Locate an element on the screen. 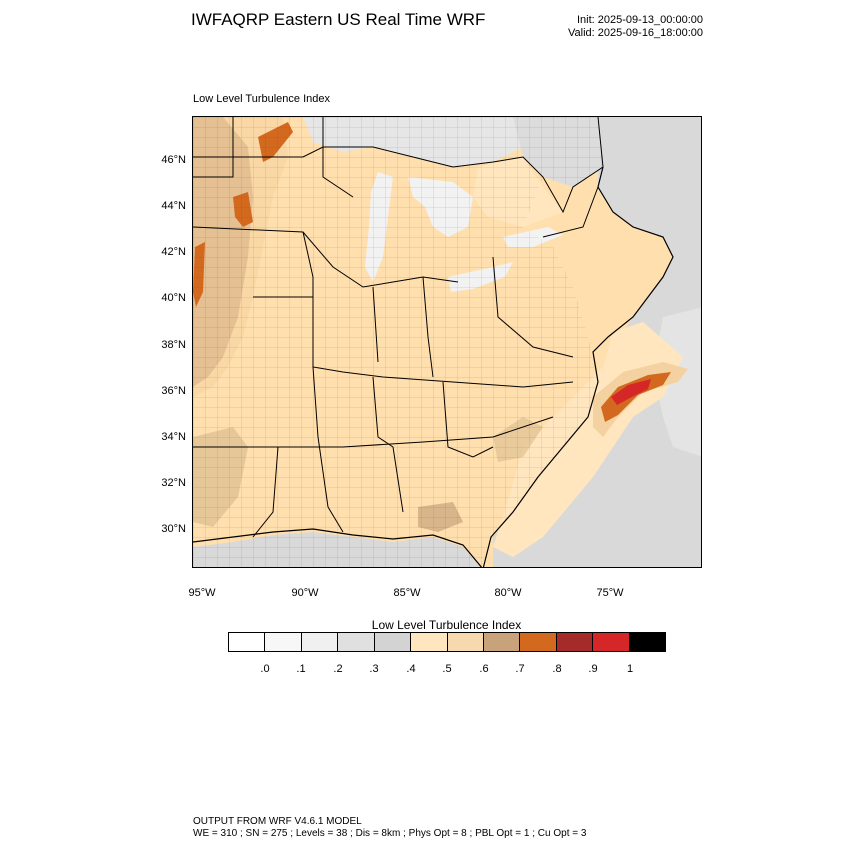 The image size is (850, 850). colorbar-tick-label: .3 is located at coordinates (374, 669).